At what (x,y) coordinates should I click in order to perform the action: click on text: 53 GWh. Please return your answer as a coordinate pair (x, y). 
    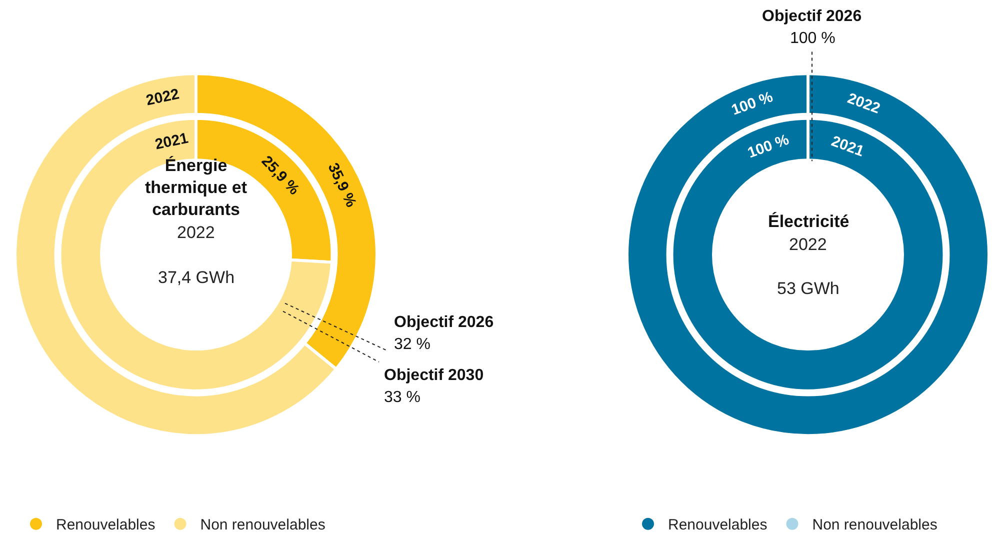
    Looking at the image, I should click on (808, 288).